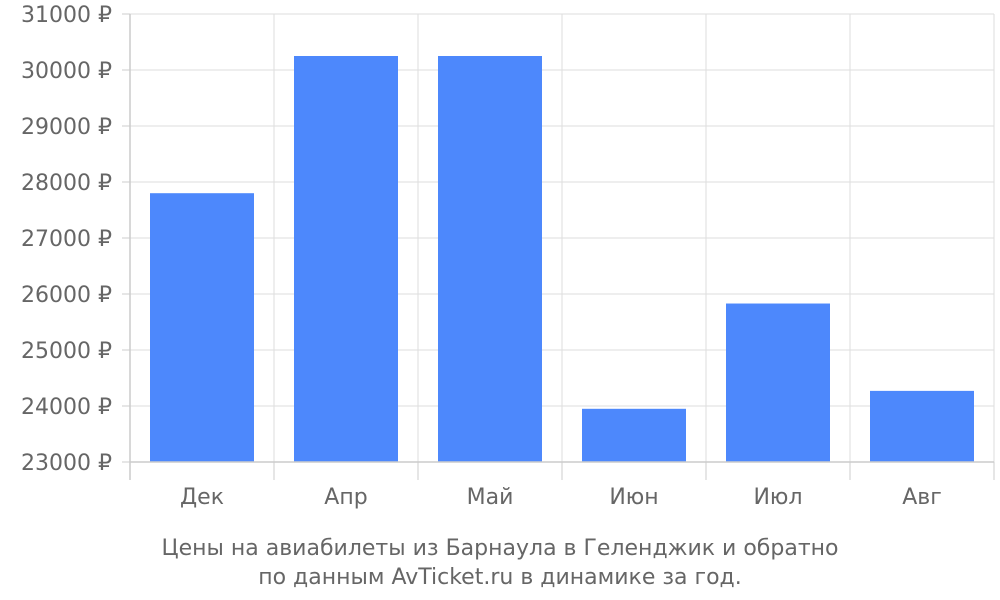  Describe the element at coordinates (66, 15) in the screenshot. I see `y-tick-label: 31000 ₽` at that location.